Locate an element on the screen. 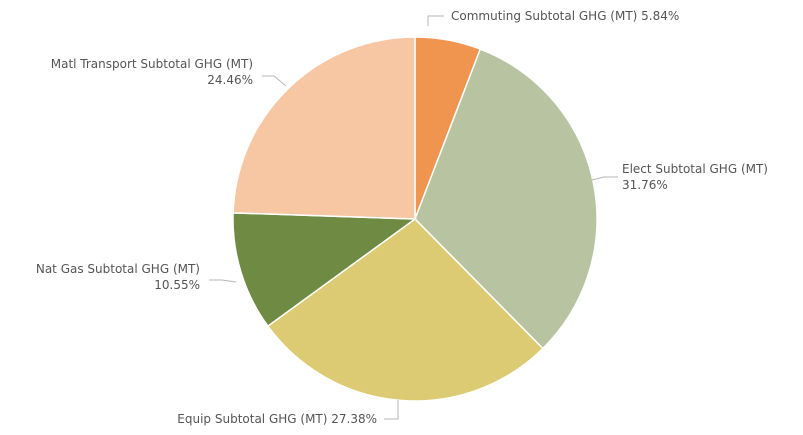 The height and width of the screenshot is (435, 803). slice-label-2-line-2: 31.76% is located at coordinates (645, 185).